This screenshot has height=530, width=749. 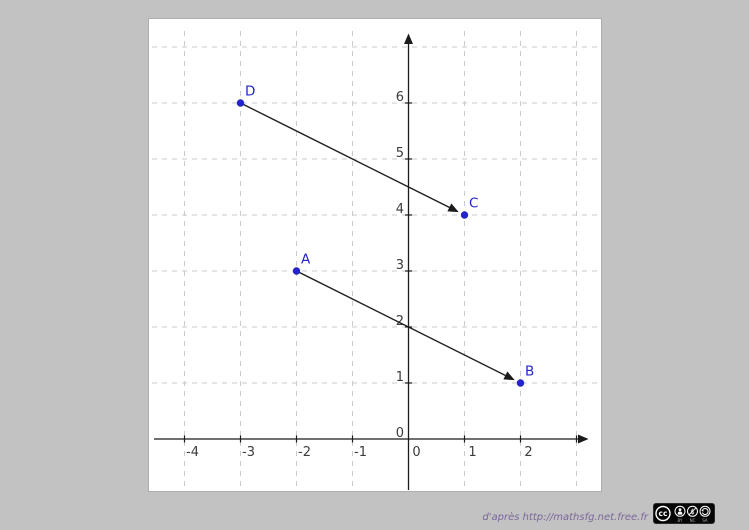 What do you see at coordinates (416, 452) in the screenshot?
I see `x-tick-label: 0` at bounding box center [416, 452].